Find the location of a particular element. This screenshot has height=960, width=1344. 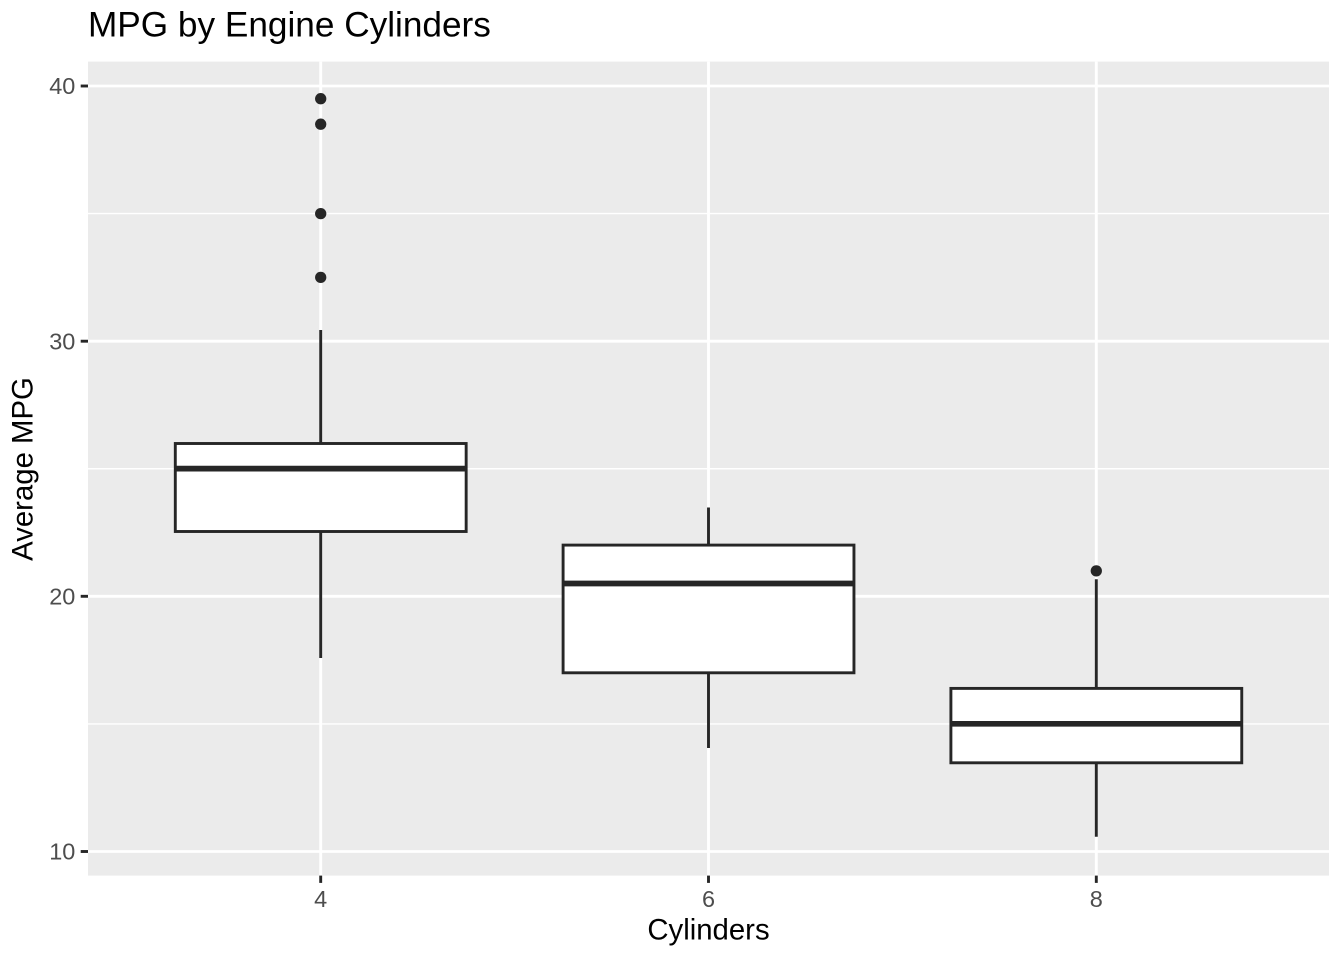

svg-text: 20 is located at coordinates (62, 597).